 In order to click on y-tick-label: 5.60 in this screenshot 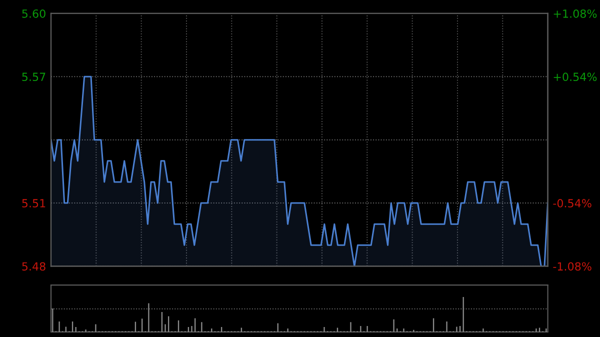, I will do `click(34, 13)`.